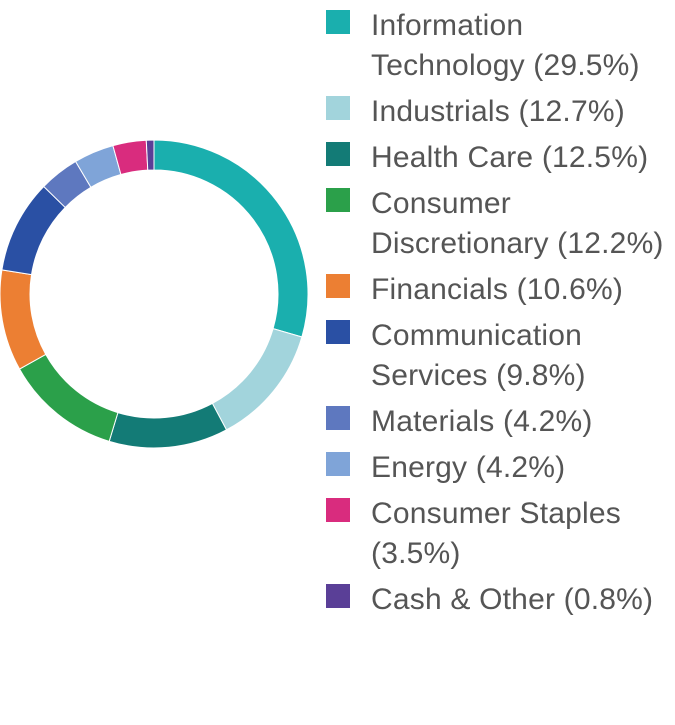 This screenshot has width=675, height=725. I want to click on legend-item: Health Care (12.5%), so click(499, 158).